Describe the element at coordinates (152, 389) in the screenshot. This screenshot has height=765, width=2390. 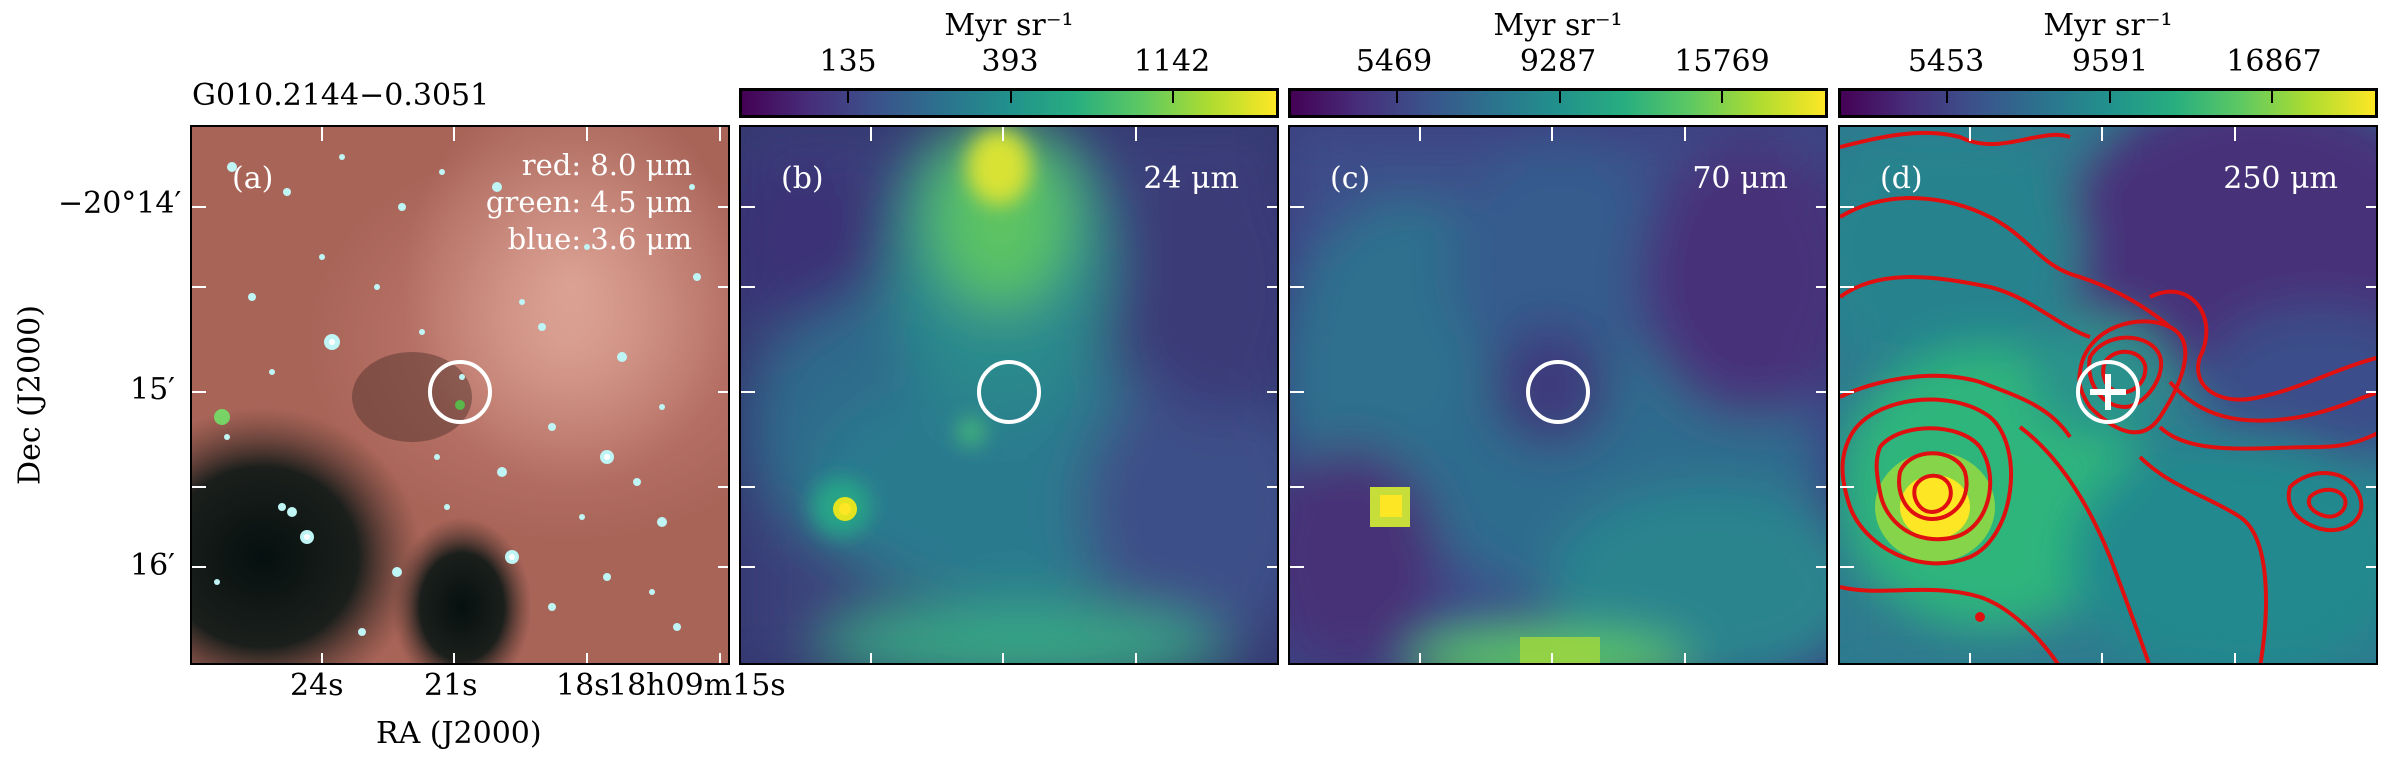
I see `y-tick-label-2: 15′` at that location.